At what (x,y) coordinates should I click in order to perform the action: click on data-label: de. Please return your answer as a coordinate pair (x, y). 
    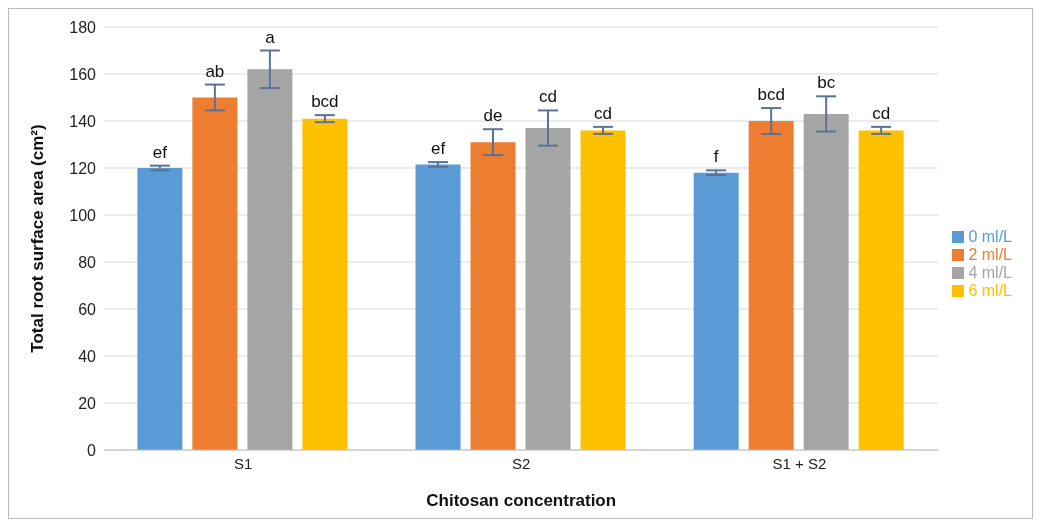
    Looking at the image, I should click on (493, 116).